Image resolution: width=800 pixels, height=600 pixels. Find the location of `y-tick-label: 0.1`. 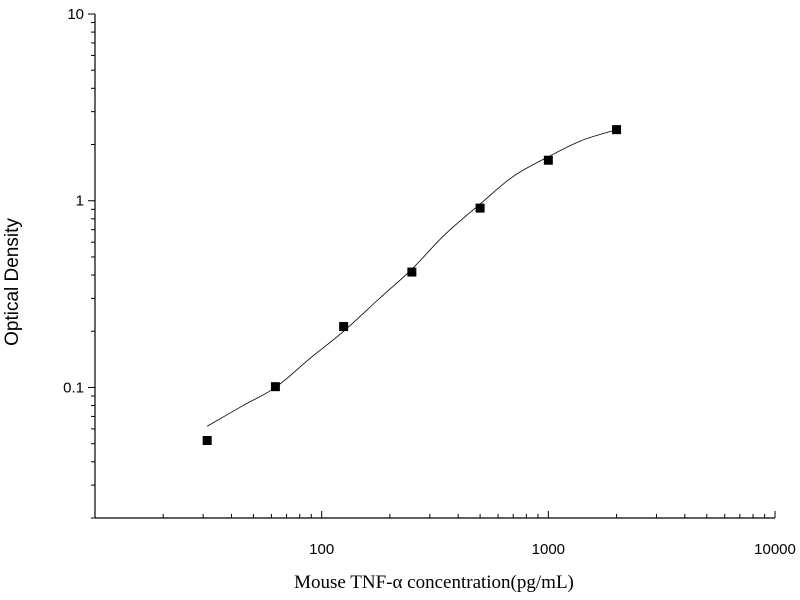

y-tick-label: 0.1 is located at coordinates (73, 387).